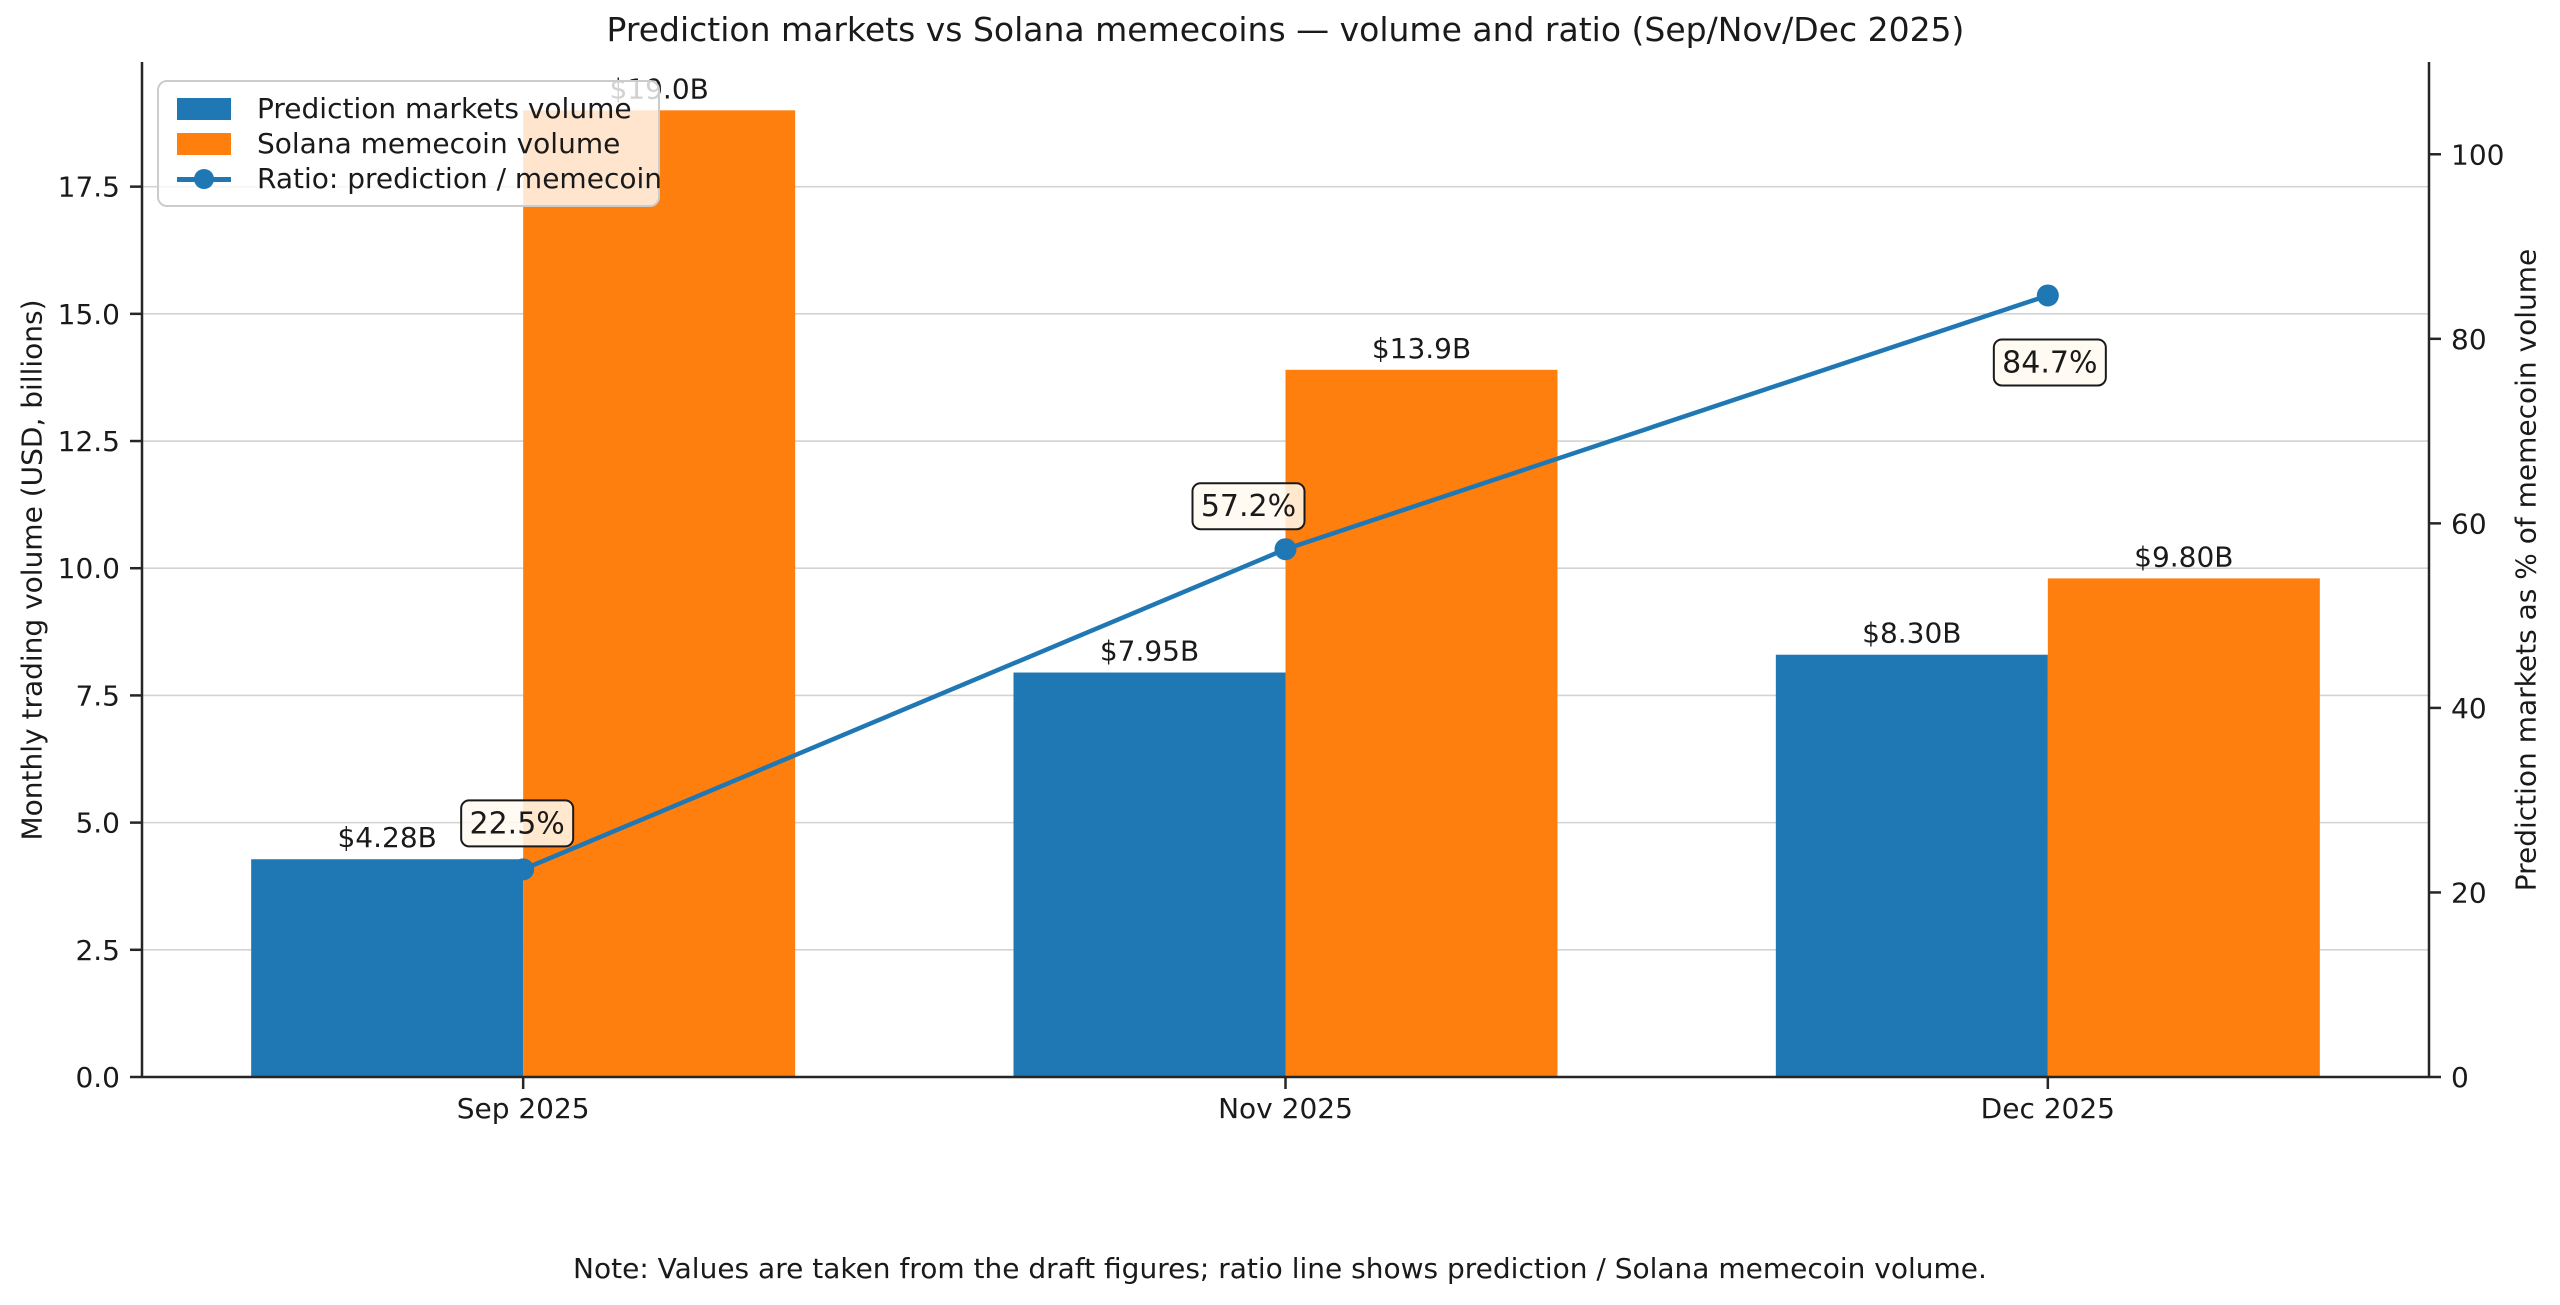 This screenshot has height=1305, width=2560. What do you see at coordinates (204, 143) in the screenshot?
I see `legend-swatch-orange-bar` at bounding box center [204, 143].